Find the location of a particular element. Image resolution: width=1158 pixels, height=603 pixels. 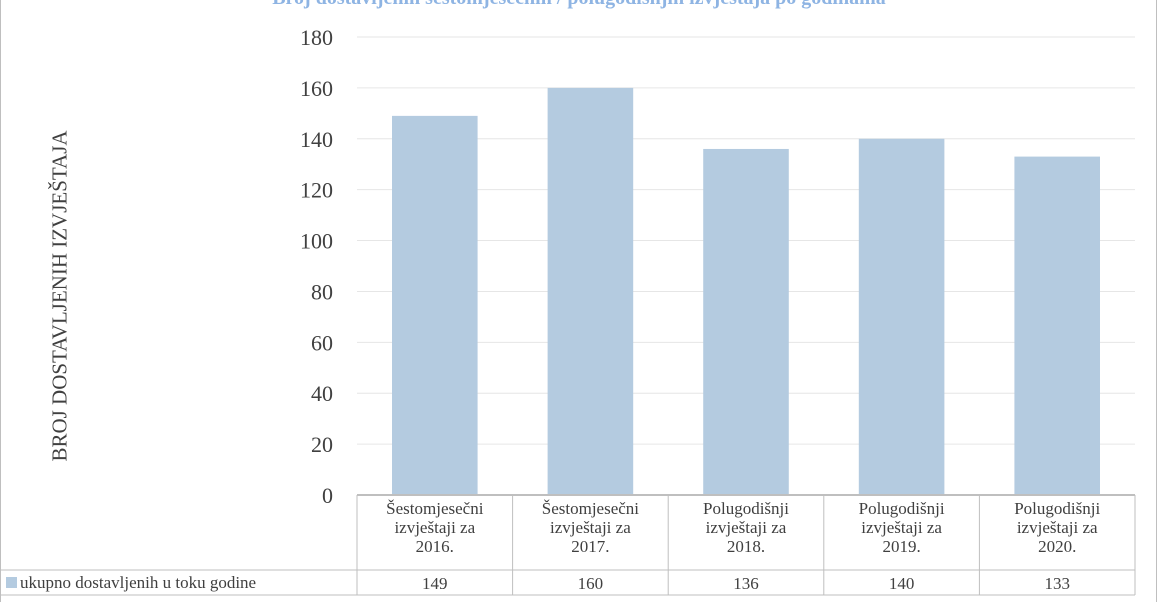

data-table-value: 140 is located at coordinates (902, 583).